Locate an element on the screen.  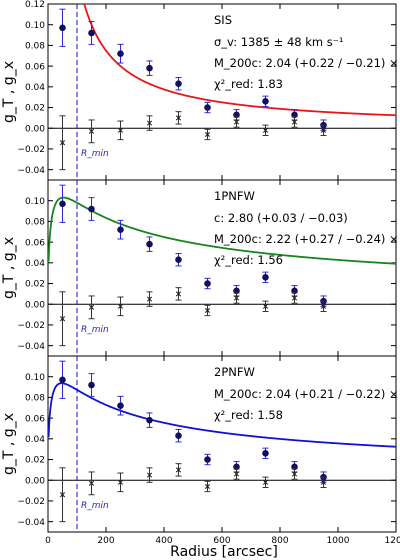
x-tick-label: 1000 is located at coordinates (338, 541).